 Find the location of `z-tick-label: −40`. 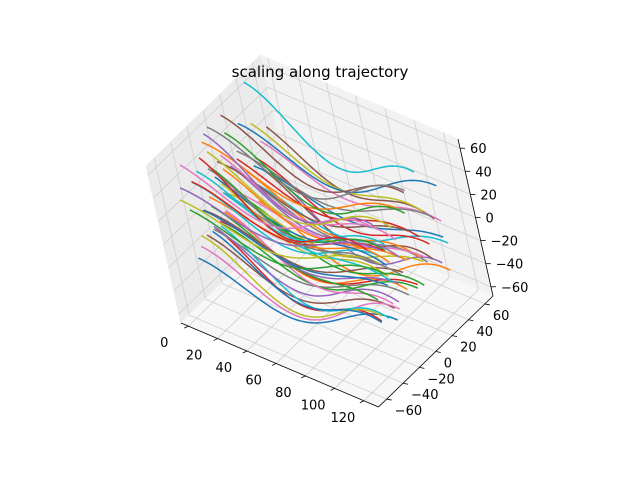

z-tick-label: −40 is located at coordinates (509, 265).